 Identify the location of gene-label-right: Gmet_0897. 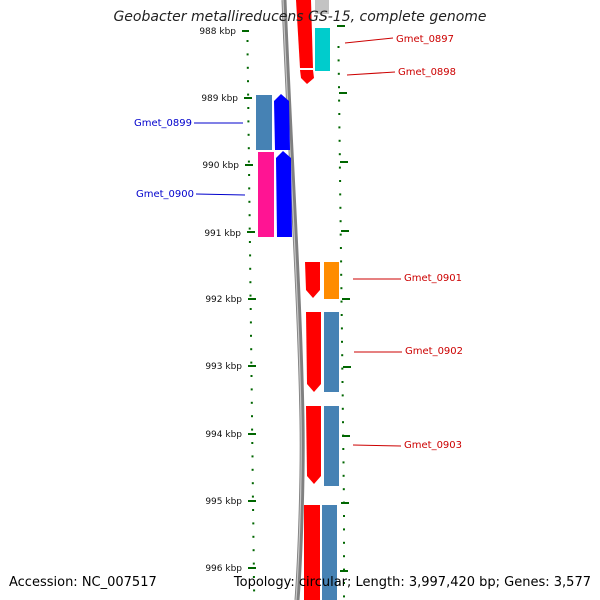
(425, 39).